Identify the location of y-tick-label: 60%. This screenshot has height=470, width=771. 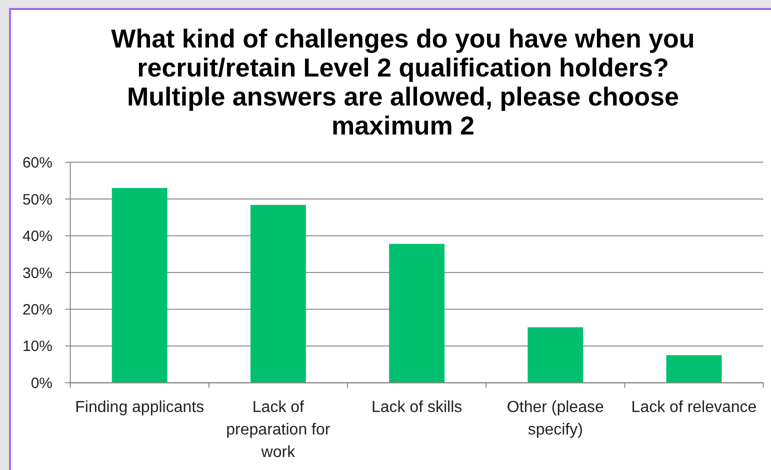
(37, 163).